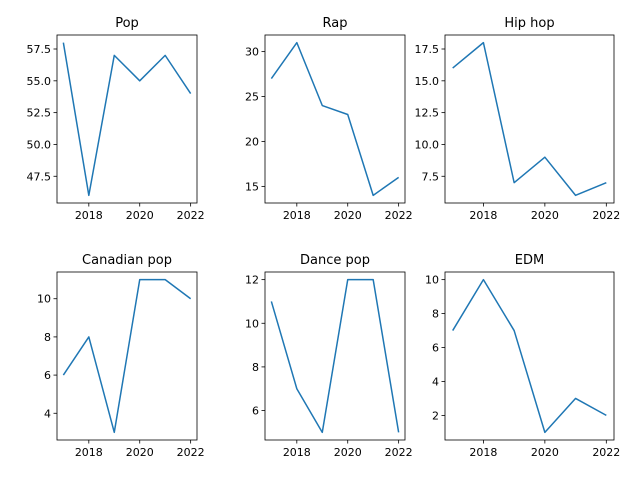  Describe the element at coordinates (252, 141) in the screenshot. I see `y-tick-label: 20` at that location.